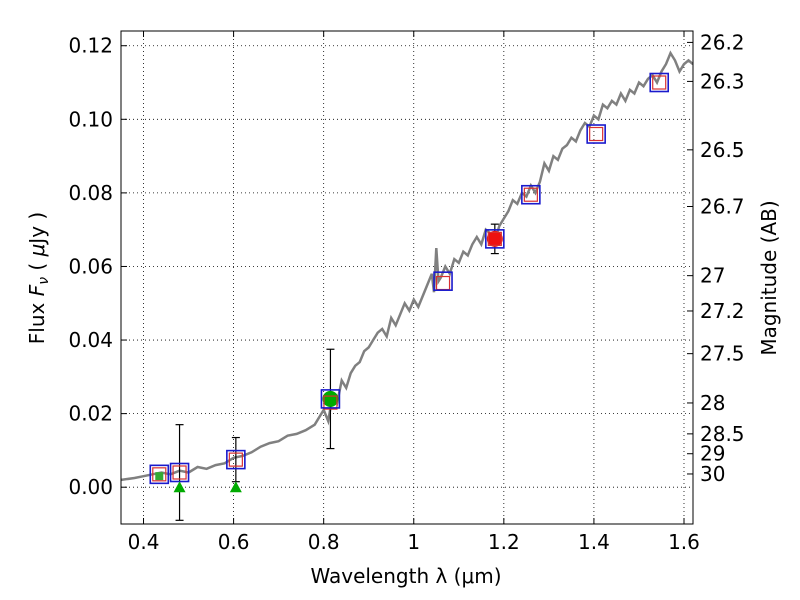 This screenshot has width=800, height=600. What do you see at coordinates (44, 281) in the screenshot?
I see `y-axis-title-subscript: ν` at bounding box center [44, 281].